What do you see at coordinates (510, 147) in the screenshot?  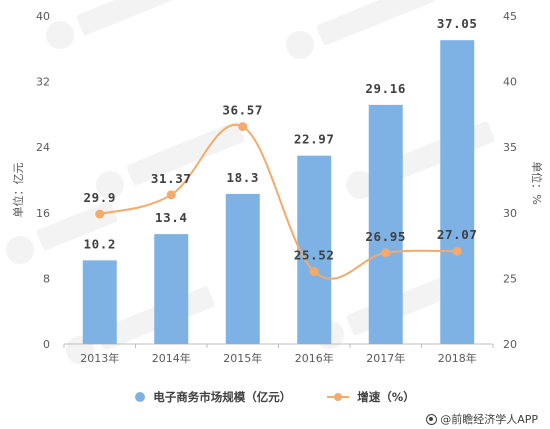 I see `y-right-tick-label: 35` at bounding box center [510, 147].